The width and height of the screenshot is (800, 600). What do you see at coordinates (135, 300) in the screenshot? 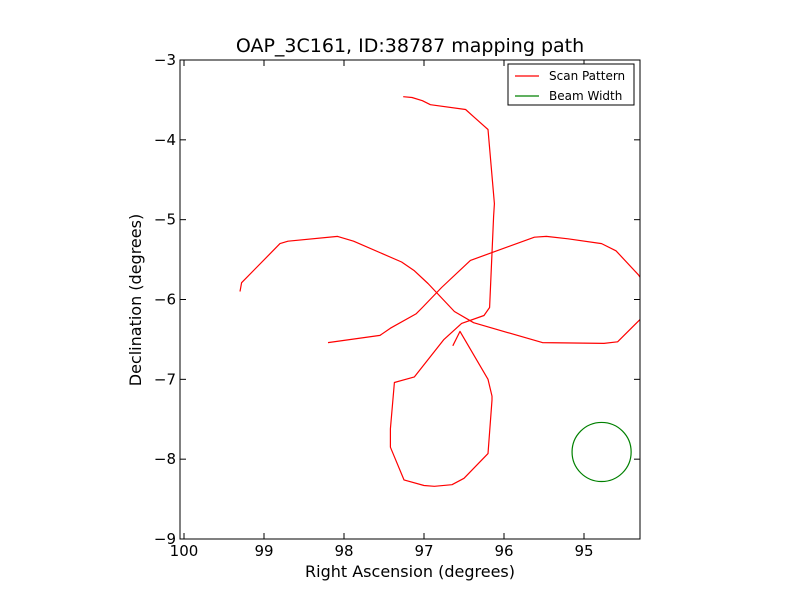
I see `y-axis-label: Declination (degrees)` at bounding box center [135, 300].